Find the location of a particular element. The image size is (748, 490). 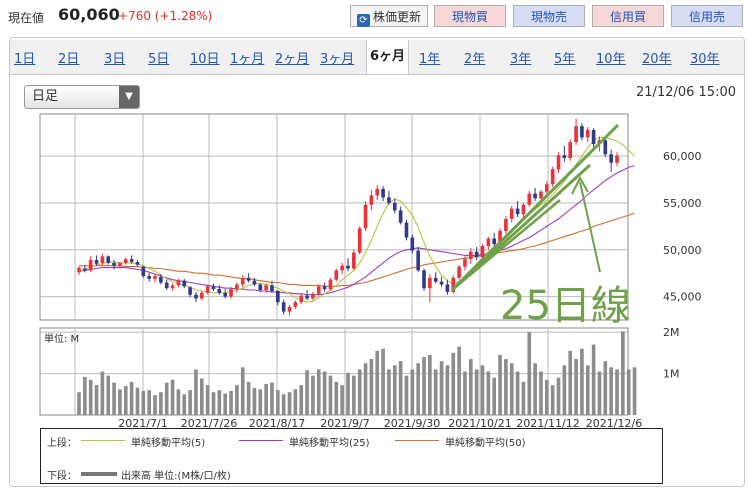

tab-15: 30年 is located at coordinates (705, 59).